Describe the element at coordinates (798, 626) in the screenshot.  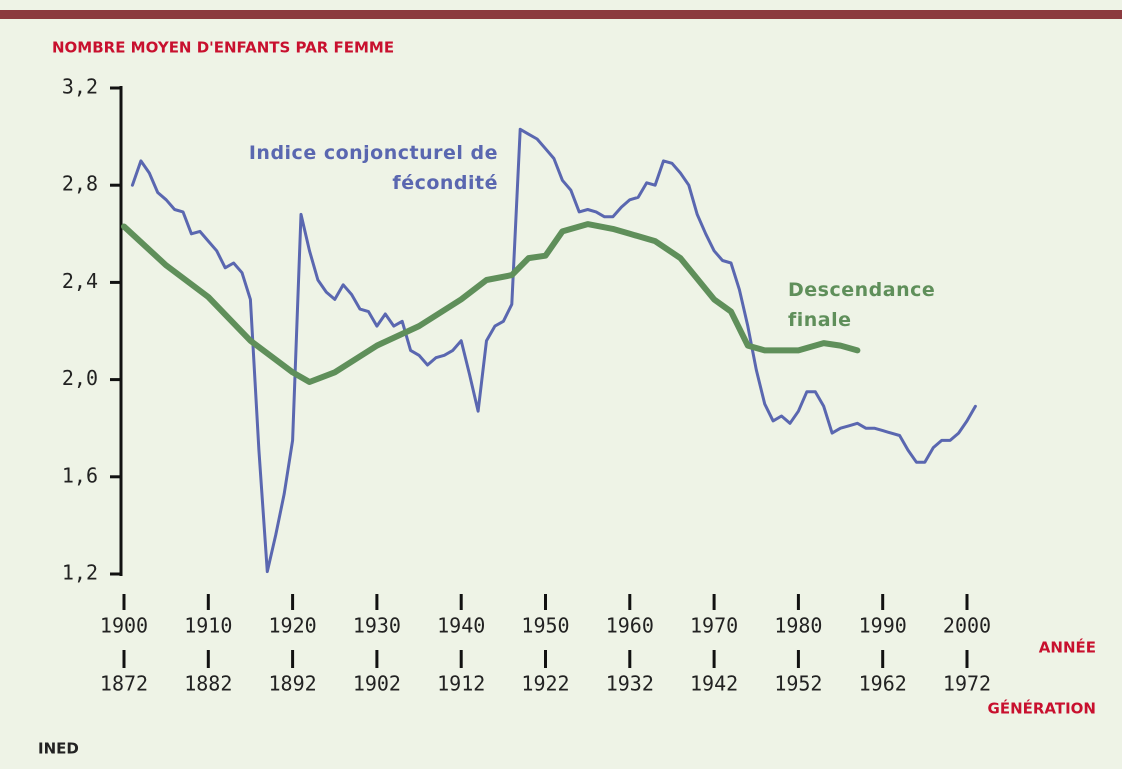
I see `x-tick-label: 1980` at that location.